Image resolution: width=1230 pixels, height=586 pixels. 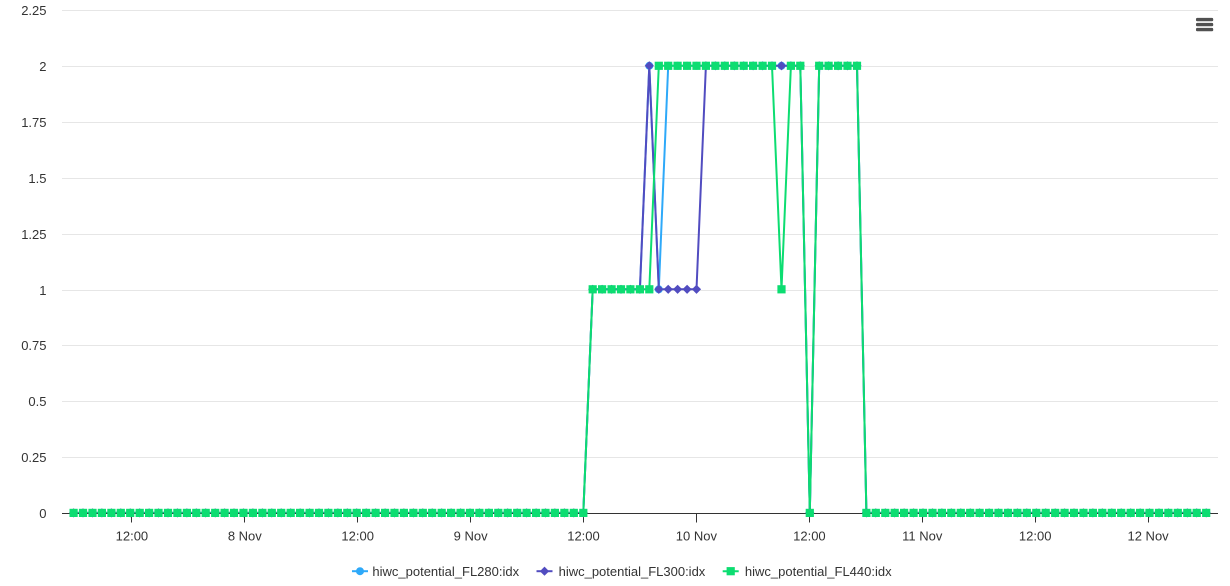 I want to click on svg-text: 11 Nov, so click(x=922, y=536).